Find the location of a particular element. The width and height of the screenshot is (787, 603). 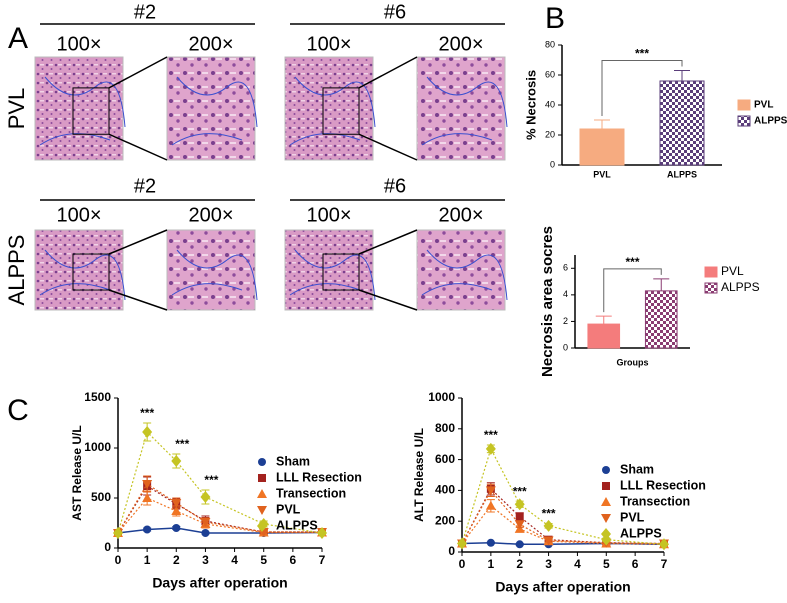

x-tick-label: ALPPS is located at coordinates (682, 174).